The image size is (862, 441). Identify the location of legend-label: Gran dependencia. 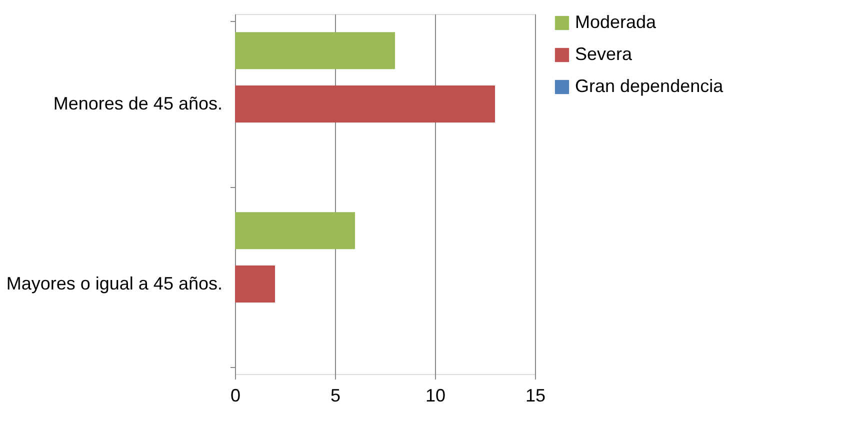
(649, 86).